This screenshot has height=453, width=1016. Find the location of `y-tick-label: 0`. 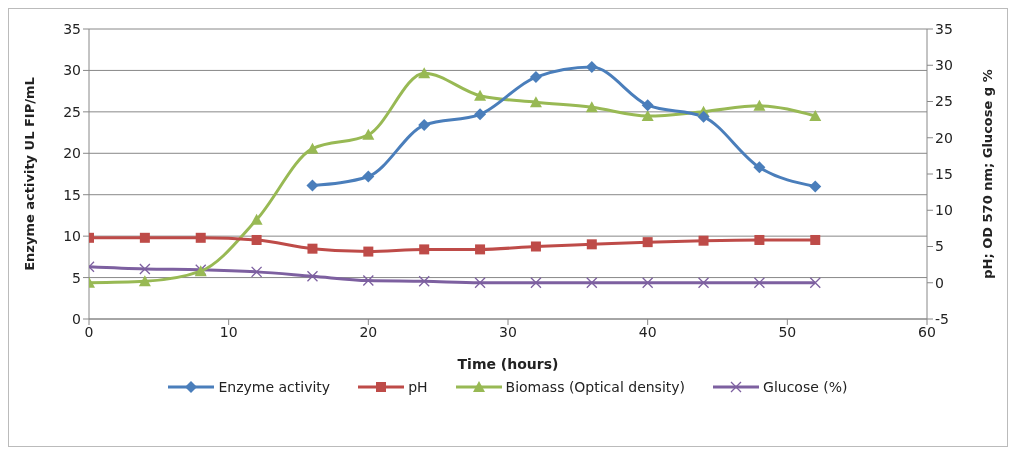

y-tick-label: 0 is located at coordinates (76, 318).